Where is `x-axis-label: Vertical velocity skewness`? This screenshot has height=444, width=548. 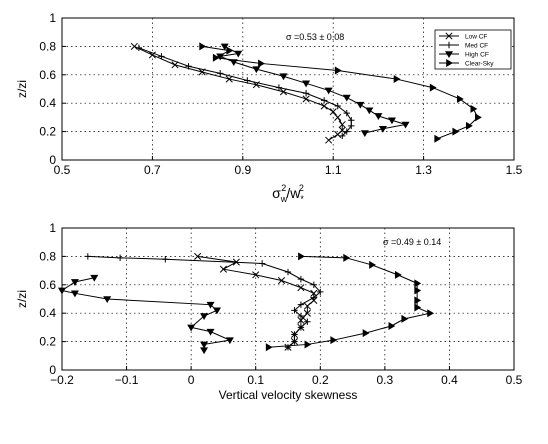
x-axis-label: Vertical velocity skewness is located at coordinates (288, 395).